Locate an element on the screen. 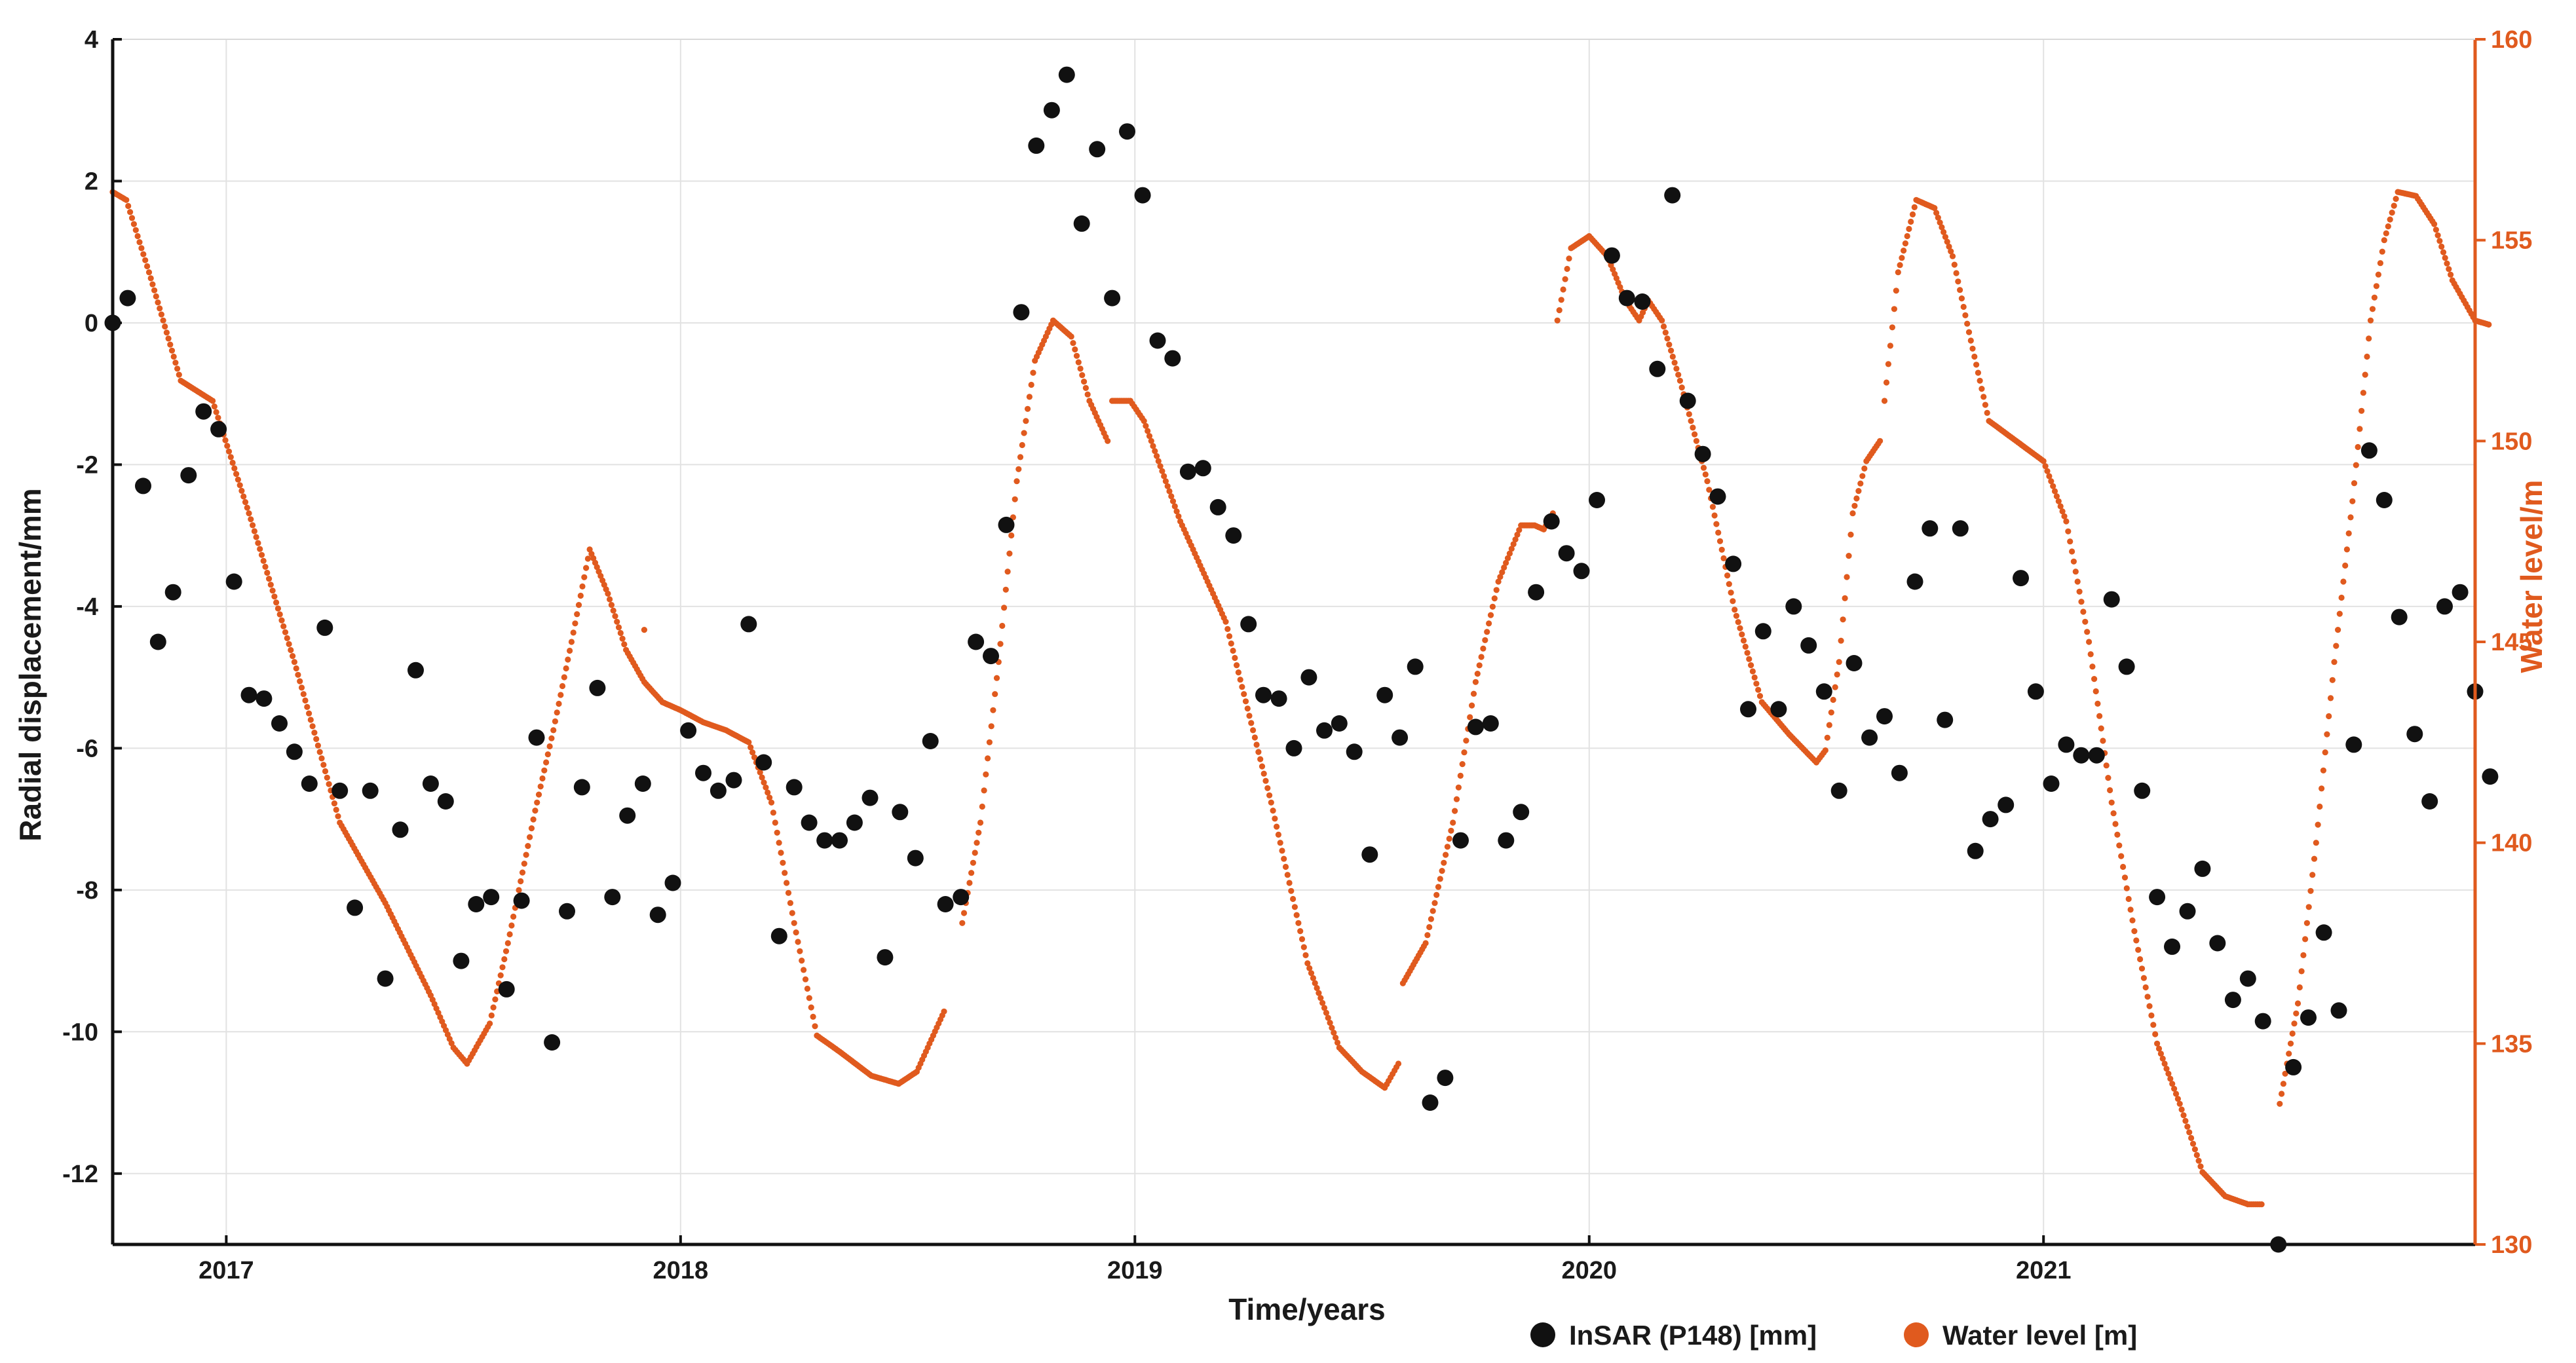  y-tick-label: 0 is located at coordinates (91, 323).